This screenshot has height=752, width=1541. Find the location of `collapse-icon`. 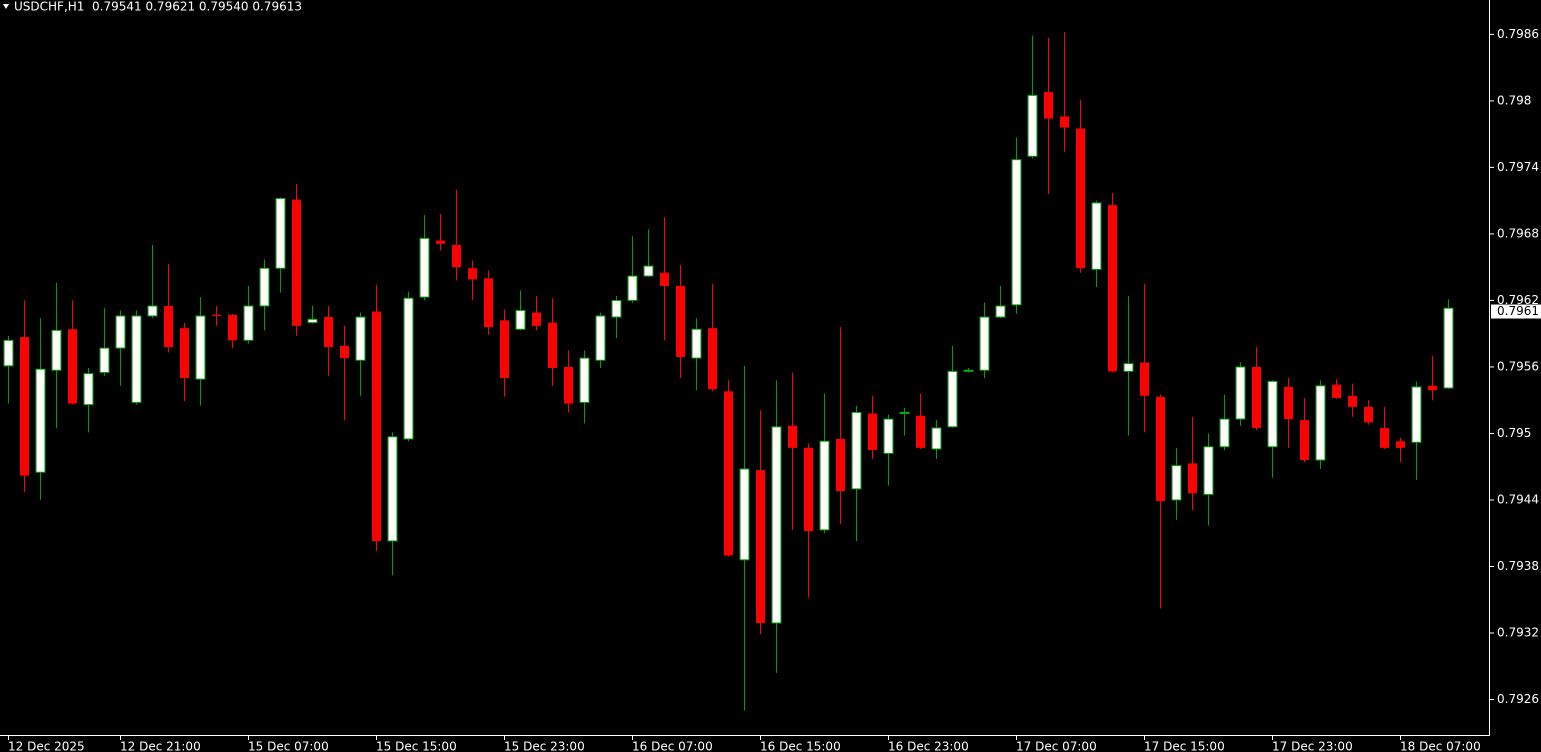

collapse-icon is located at coordinates (6, 6).